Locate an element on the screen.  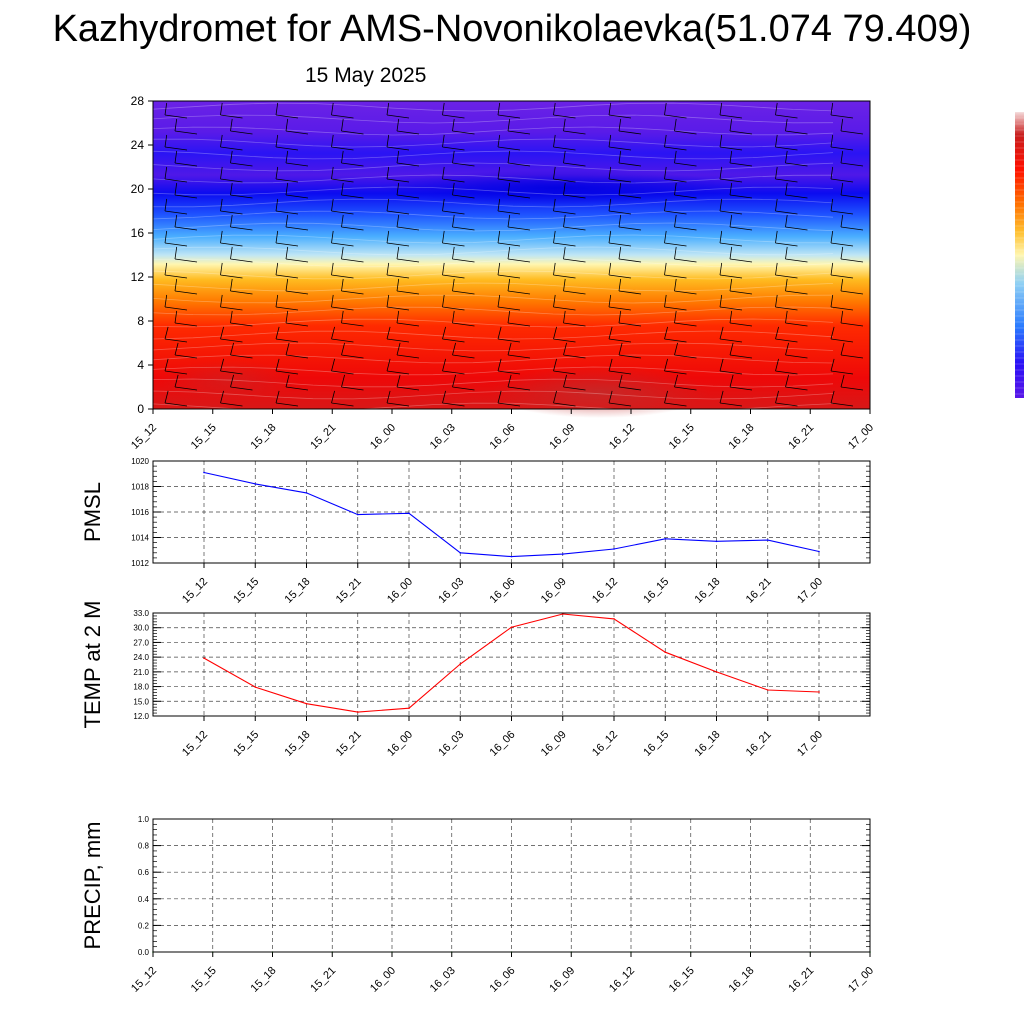
x-tick-label: 16_15 is located at coordinates (656, 591).